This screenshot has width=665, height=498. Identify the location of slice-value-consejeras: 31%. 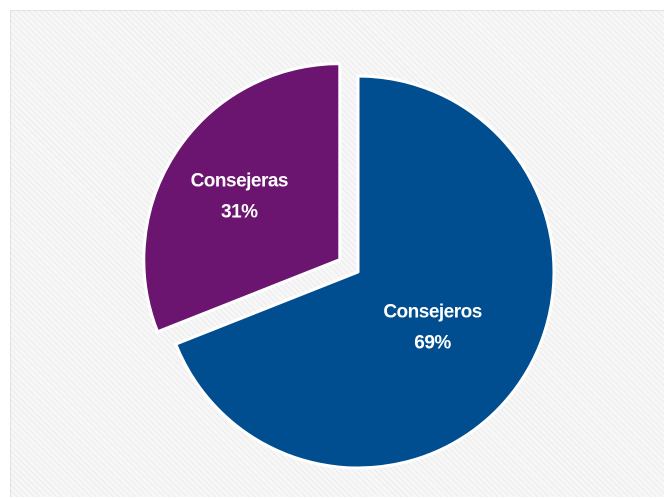
(239, 211).